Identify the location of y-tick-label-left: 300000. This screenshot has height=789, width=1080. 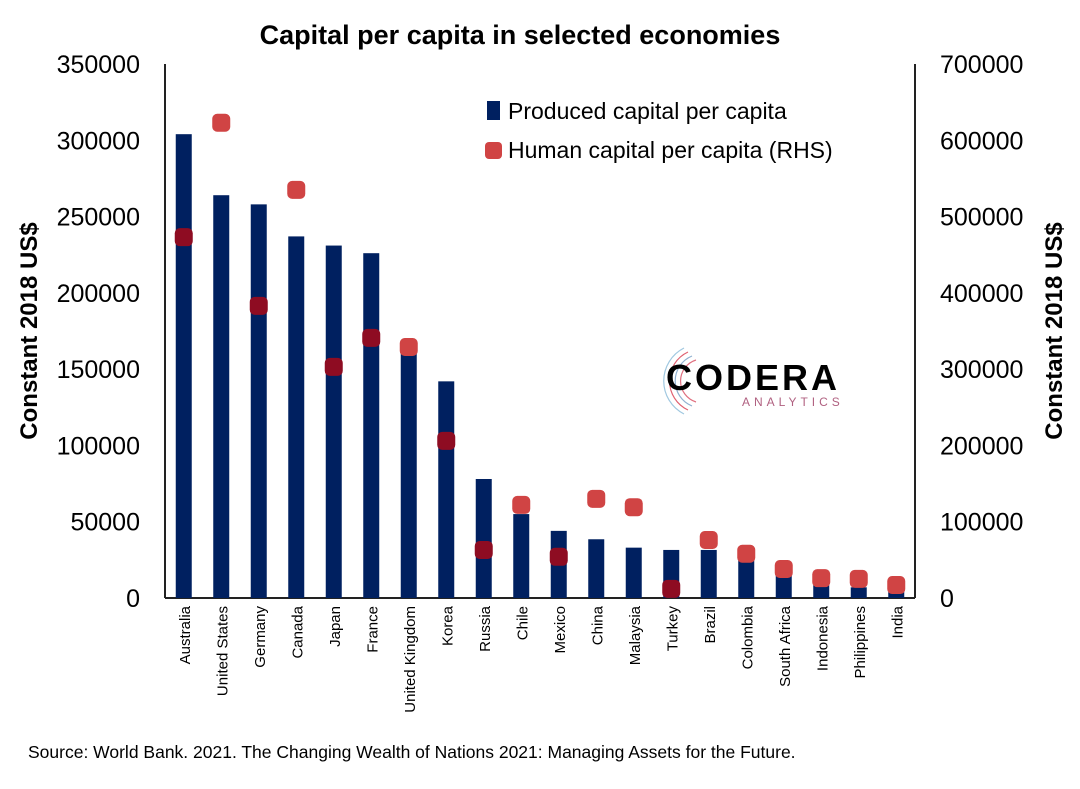
(98, 141).